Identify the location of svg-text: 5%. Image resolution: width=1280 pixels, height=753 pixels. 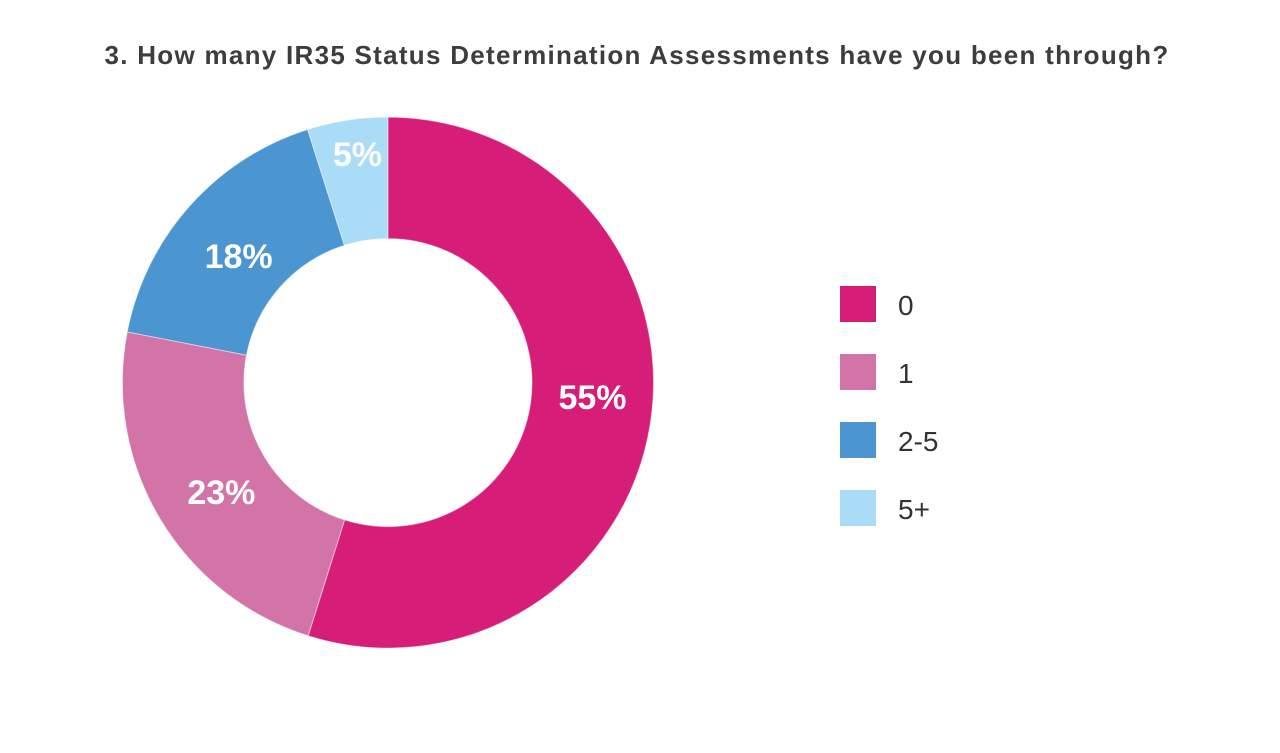
(357, 155).